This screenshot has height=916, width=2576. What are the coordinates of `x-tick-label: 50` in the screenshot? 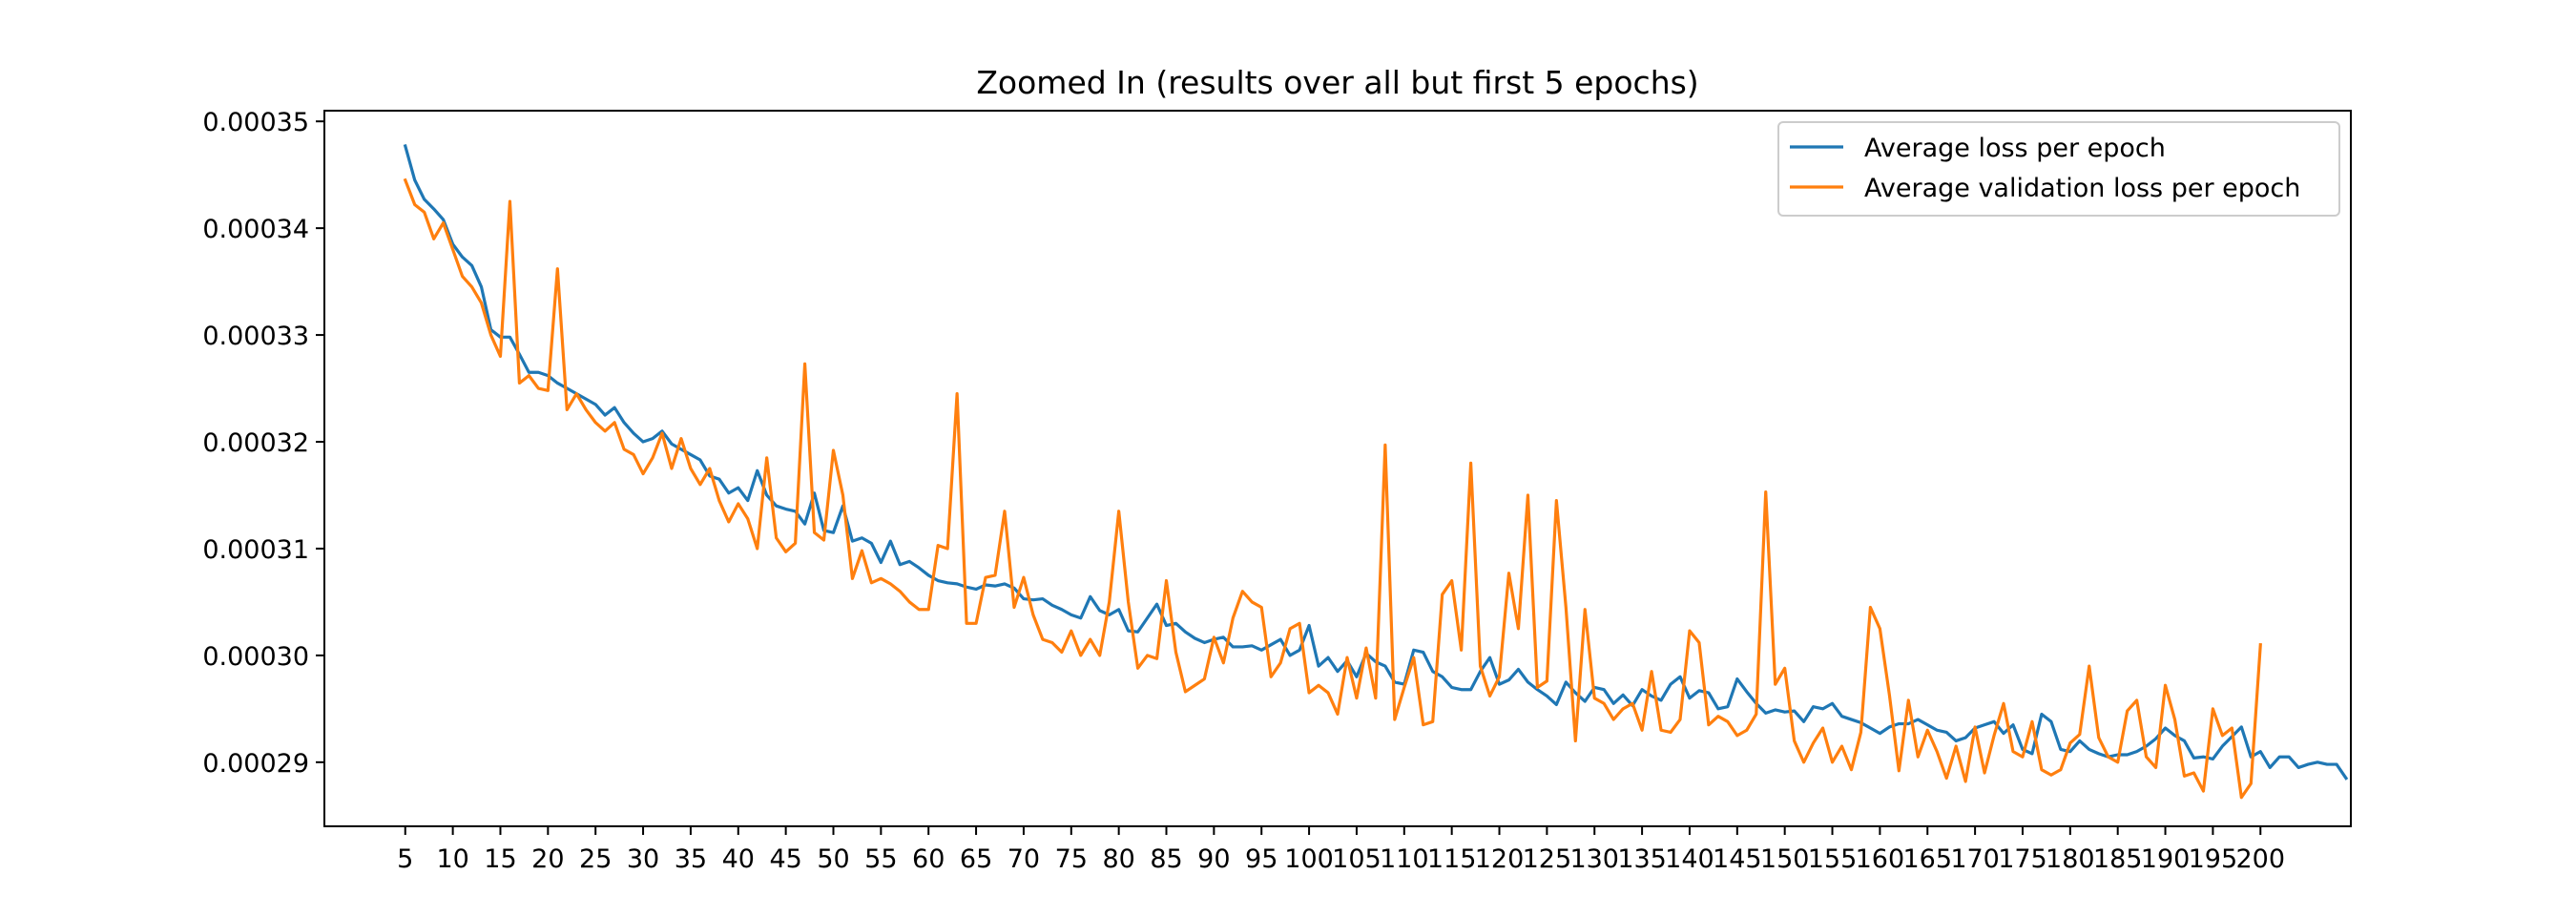 It's located at (833, 859).